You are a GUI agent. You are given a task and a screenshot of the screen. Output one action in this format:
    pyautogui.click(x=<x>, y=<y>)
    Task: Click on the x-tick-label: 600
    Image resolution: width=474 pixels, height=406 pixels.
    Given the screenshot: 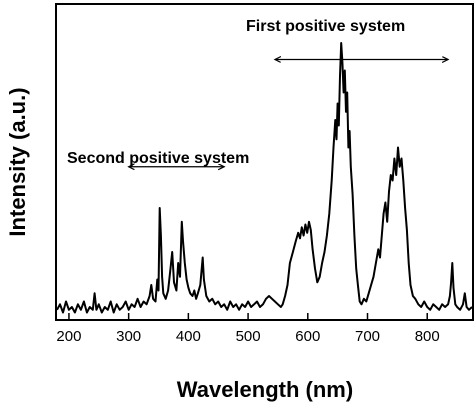 What is the action you would take?
    pyautogui.click(x=307, y=336)
    